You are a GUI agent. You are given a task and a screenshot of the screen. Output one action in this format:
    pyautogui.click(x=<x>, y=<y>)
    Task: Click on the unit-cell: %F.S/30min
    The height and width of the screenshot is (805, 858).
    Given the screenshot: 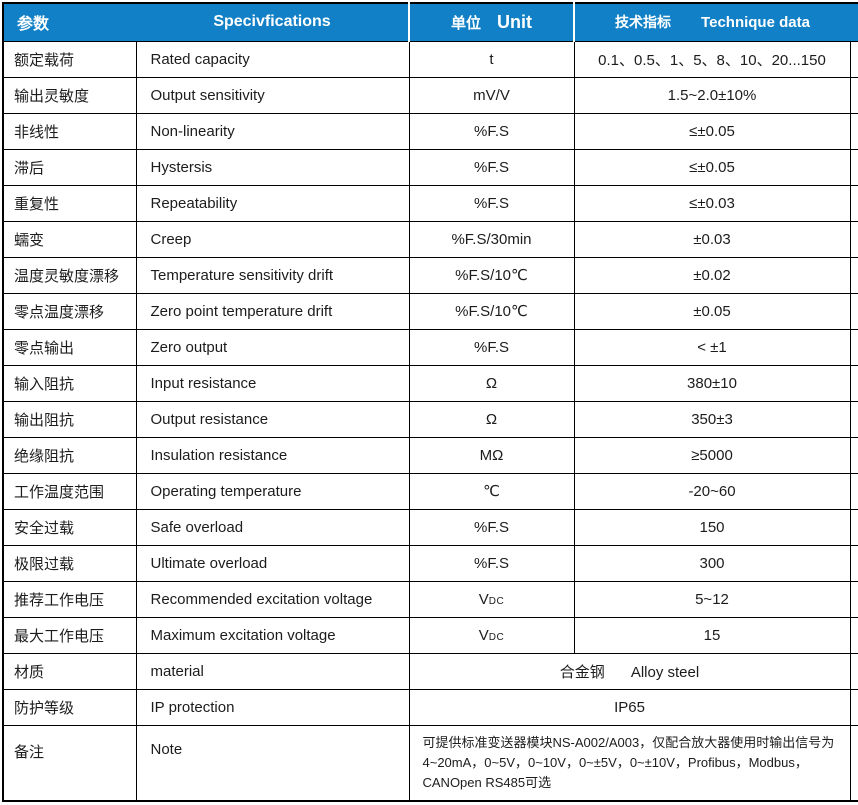 What is the action you would take?
    pyautogui.click(x=491, y=239)
    